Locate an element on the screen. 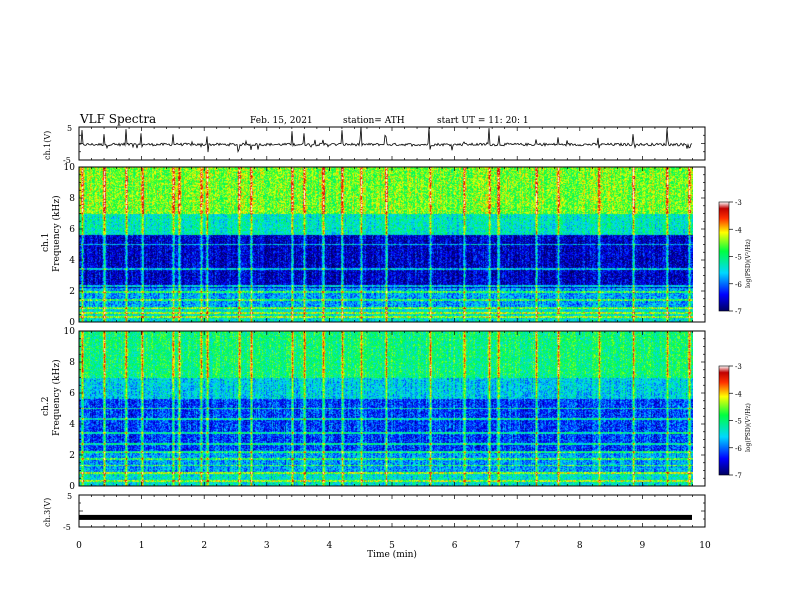 Image resolution: width=792 pixels, height=612 pixels. ch2-spec-label-channel: ch.2 is located at coordinates (46, 406).